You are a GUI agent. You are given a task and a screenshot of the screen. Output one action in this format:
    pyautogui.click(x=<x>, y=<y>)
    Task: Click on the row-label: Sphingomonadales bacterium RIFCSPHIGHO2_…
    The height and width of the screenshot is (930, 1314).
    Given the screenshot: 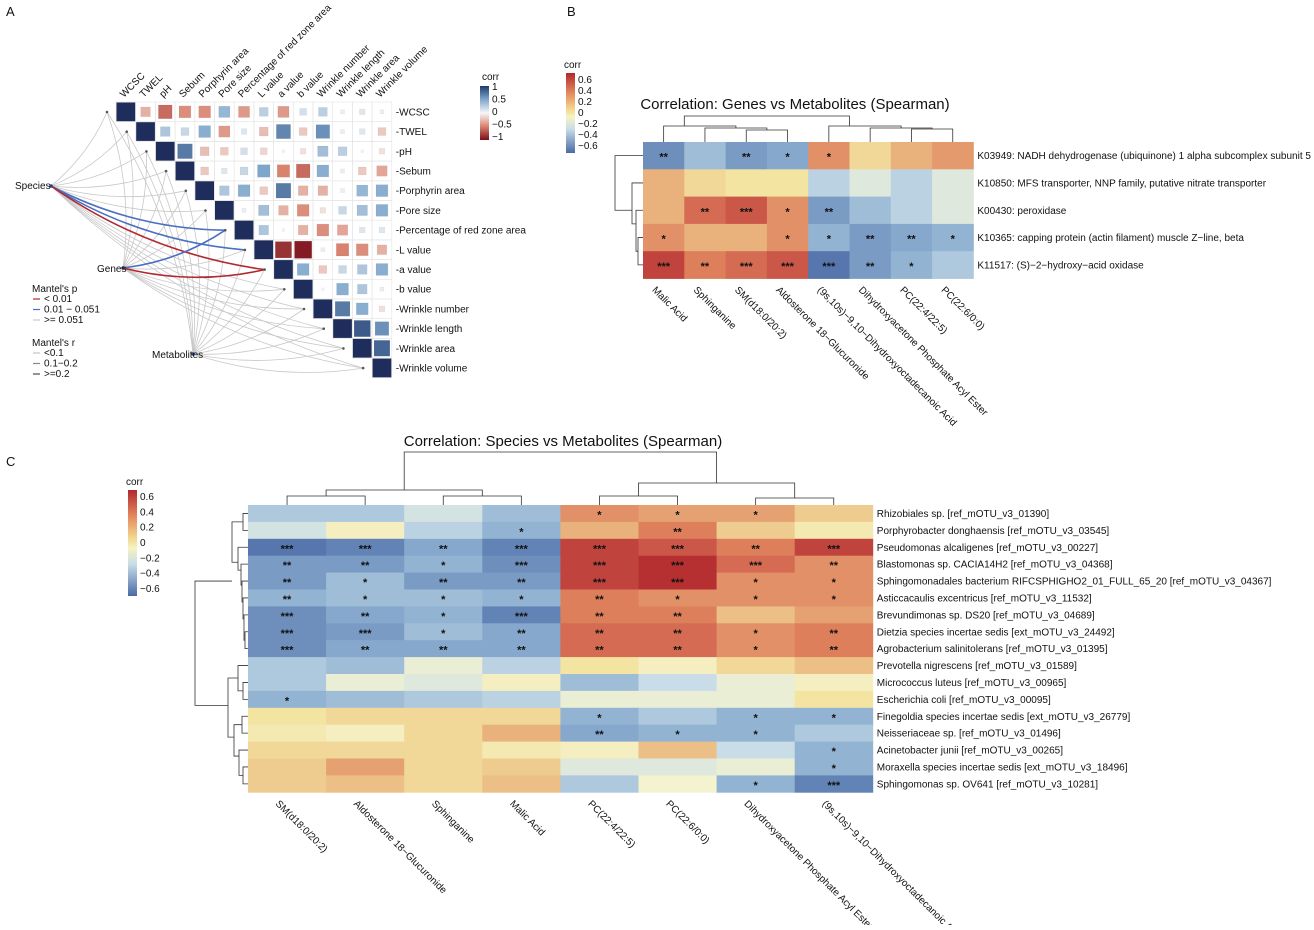 What is the action you would take?
    pyautogui.click(x=1074, y=582)
    